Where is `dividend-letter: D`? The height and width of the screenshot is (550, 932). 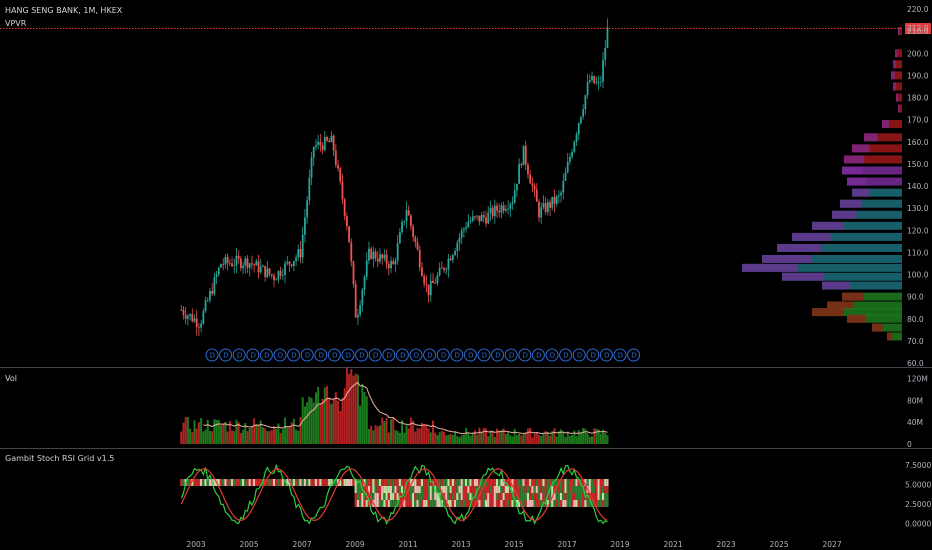 dividend-letter: D is located at coordinates (606, 356).